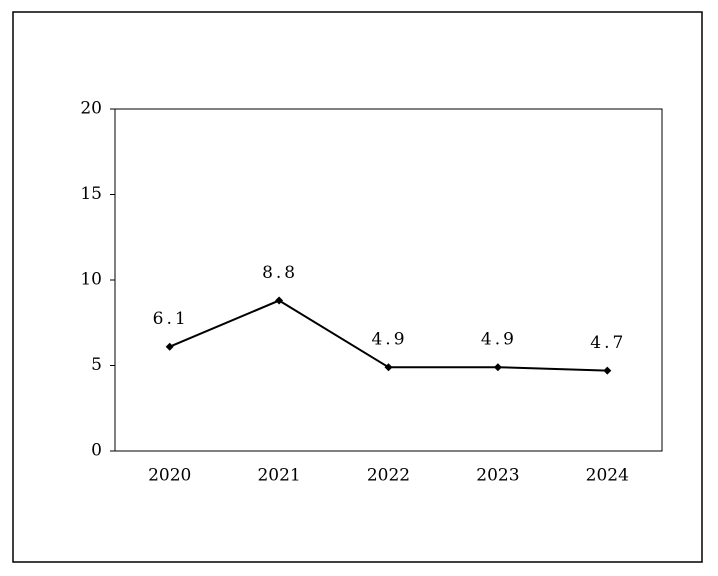 This screenshot has width=718, height=576. Describe the element at coordinates (96, 365) in the screenshot. I see `y-tick-label: 5` at that location.